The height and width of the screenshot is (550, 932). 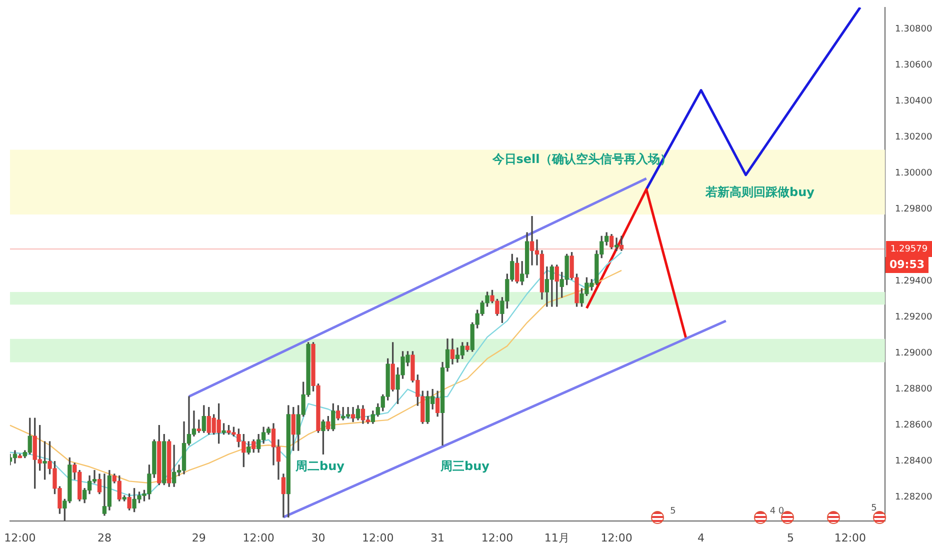 What do you see at coordinates (465, 466) in the screenshot?
I see `annotation: 周三buy` at bounding box center [465, 466].